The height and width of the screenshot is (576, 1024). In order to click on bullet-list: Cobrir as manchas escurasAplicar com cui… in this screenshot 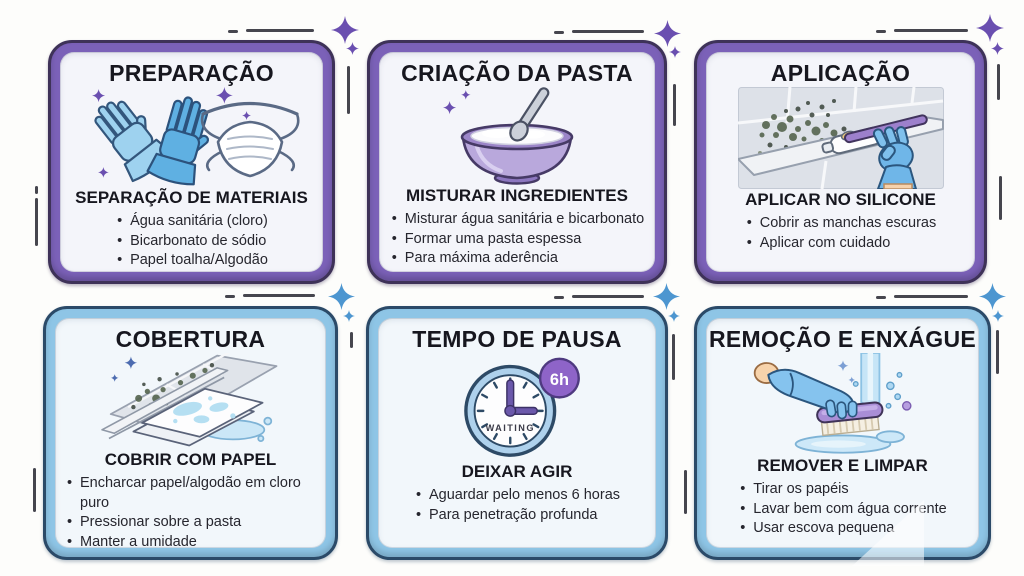, I will do `click(841, 233)`.